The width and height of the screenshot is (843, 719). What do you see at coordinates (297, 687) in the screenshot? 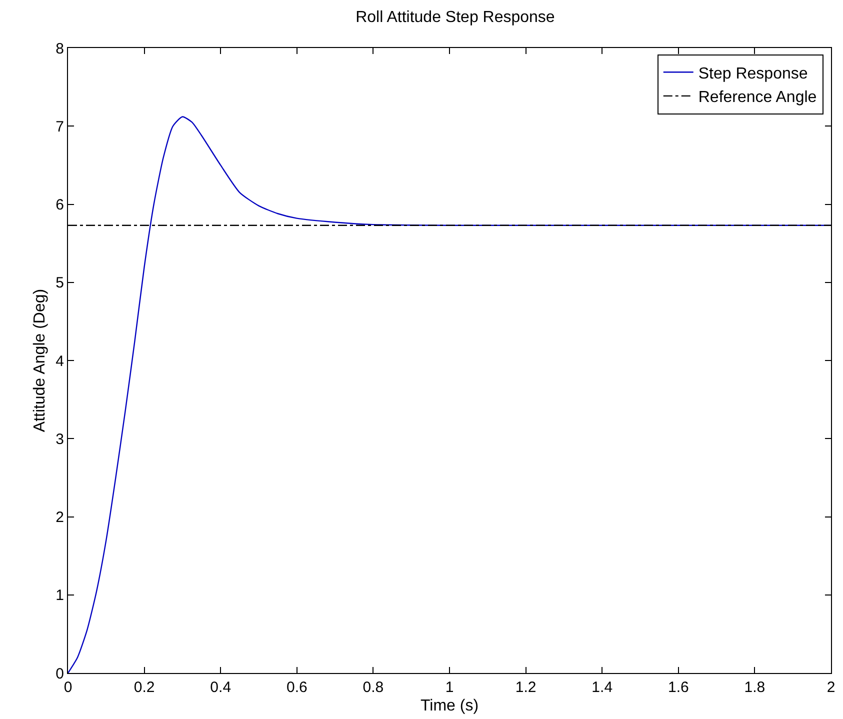
I see `x-tick-label: 0.6` at bounding box center [297, 687].